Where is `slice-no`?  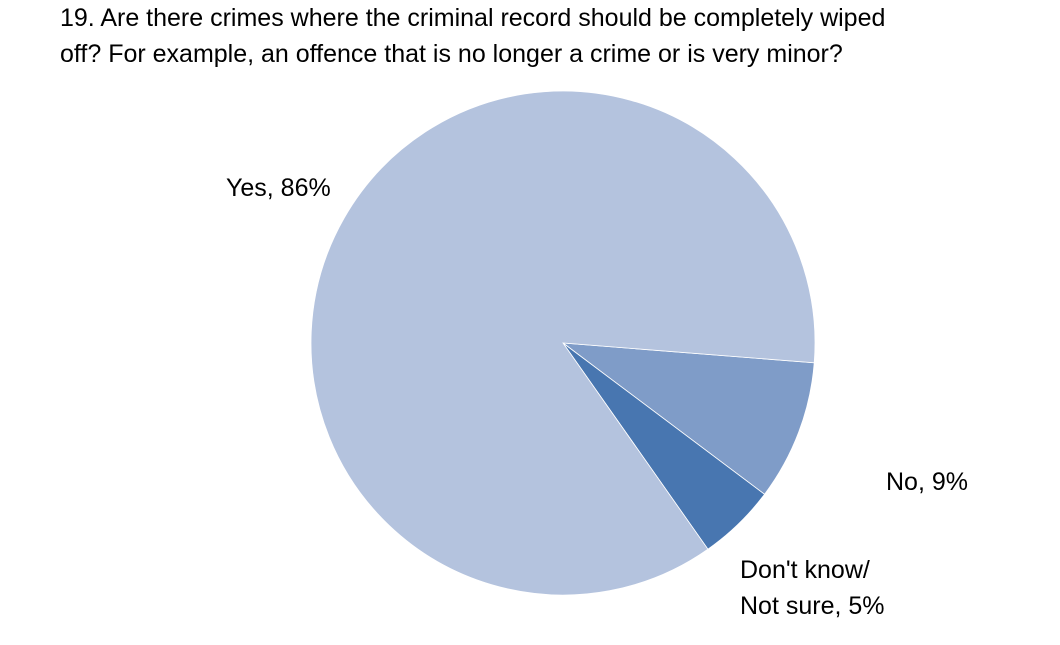 slice-no is located at coordinates (688, 418).